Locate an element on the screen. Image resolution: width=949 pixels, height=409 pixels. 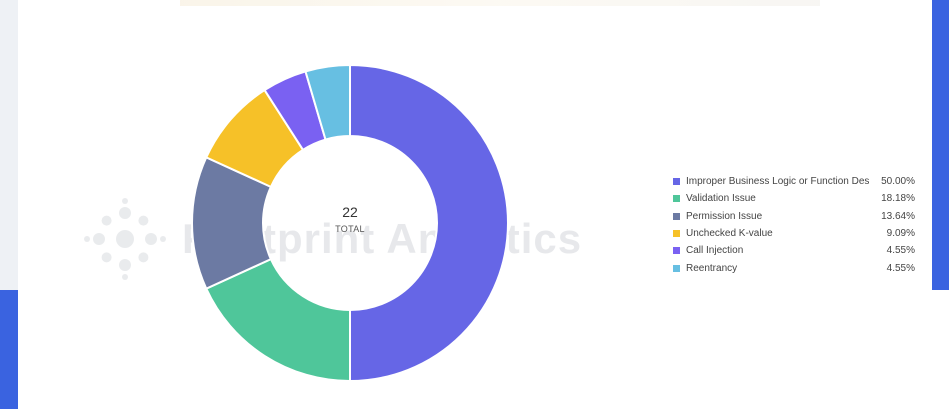
legend-item: Permission Issue 13.64% is located at coordinates (794, 216).